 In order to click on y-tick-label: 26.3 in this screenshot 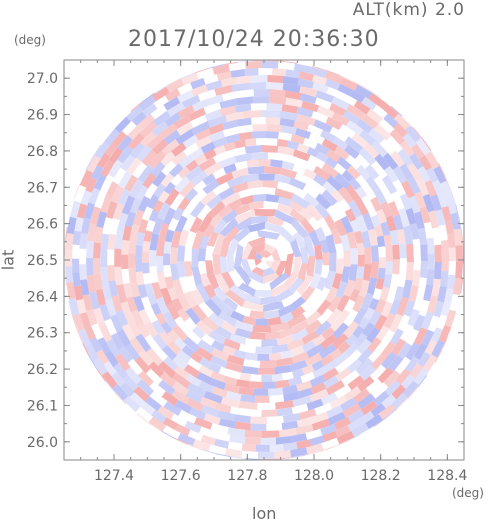, I will do `click(42, 334)`.